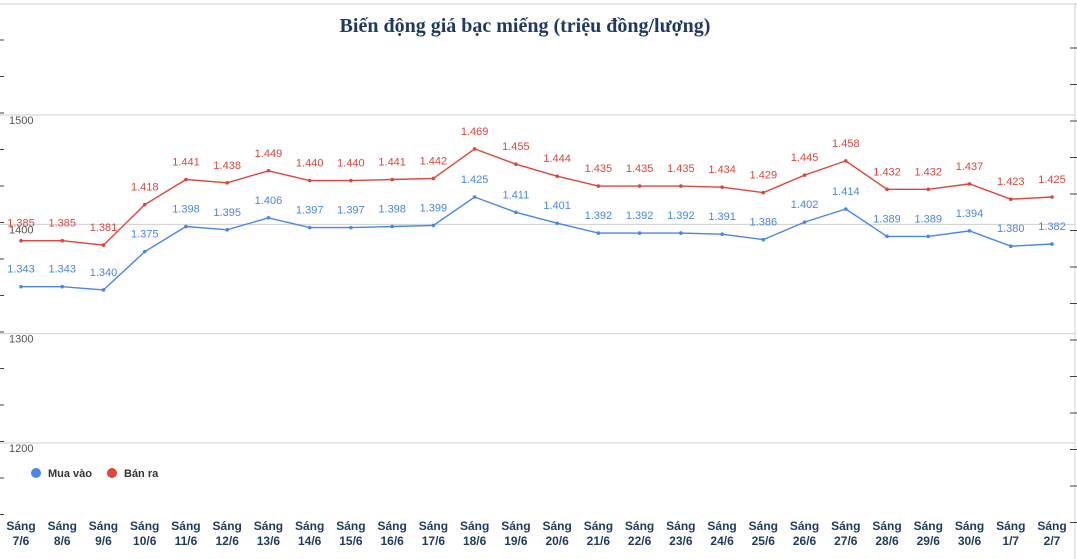 The height and width of the screenshot is (559, 1077). Describe the element at coordinates (722, 217) in the screenshot. I see `data-label: 1.391` at that location.